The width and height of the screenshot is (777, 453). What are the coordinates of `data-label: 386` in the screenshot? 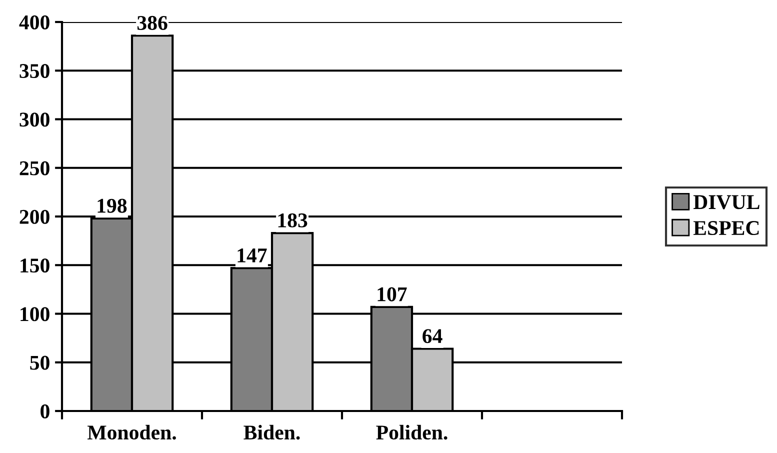 It's located at (152, 23).